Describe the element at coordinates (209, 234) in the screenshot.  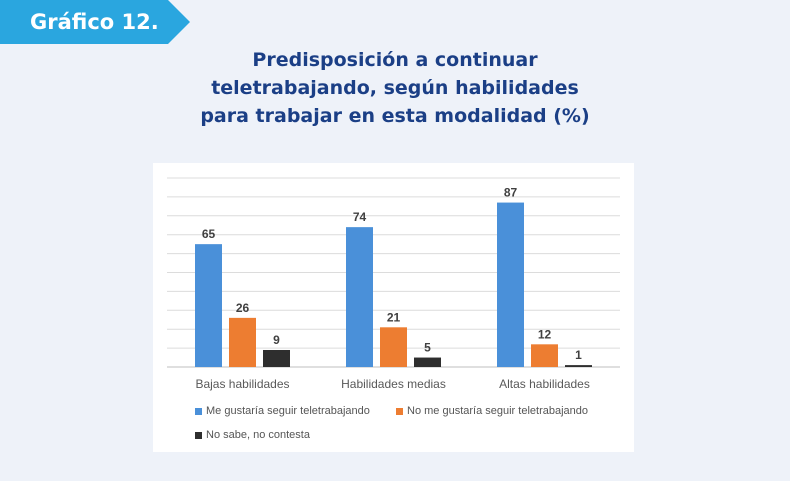
I see `data-label: 65` at that location.